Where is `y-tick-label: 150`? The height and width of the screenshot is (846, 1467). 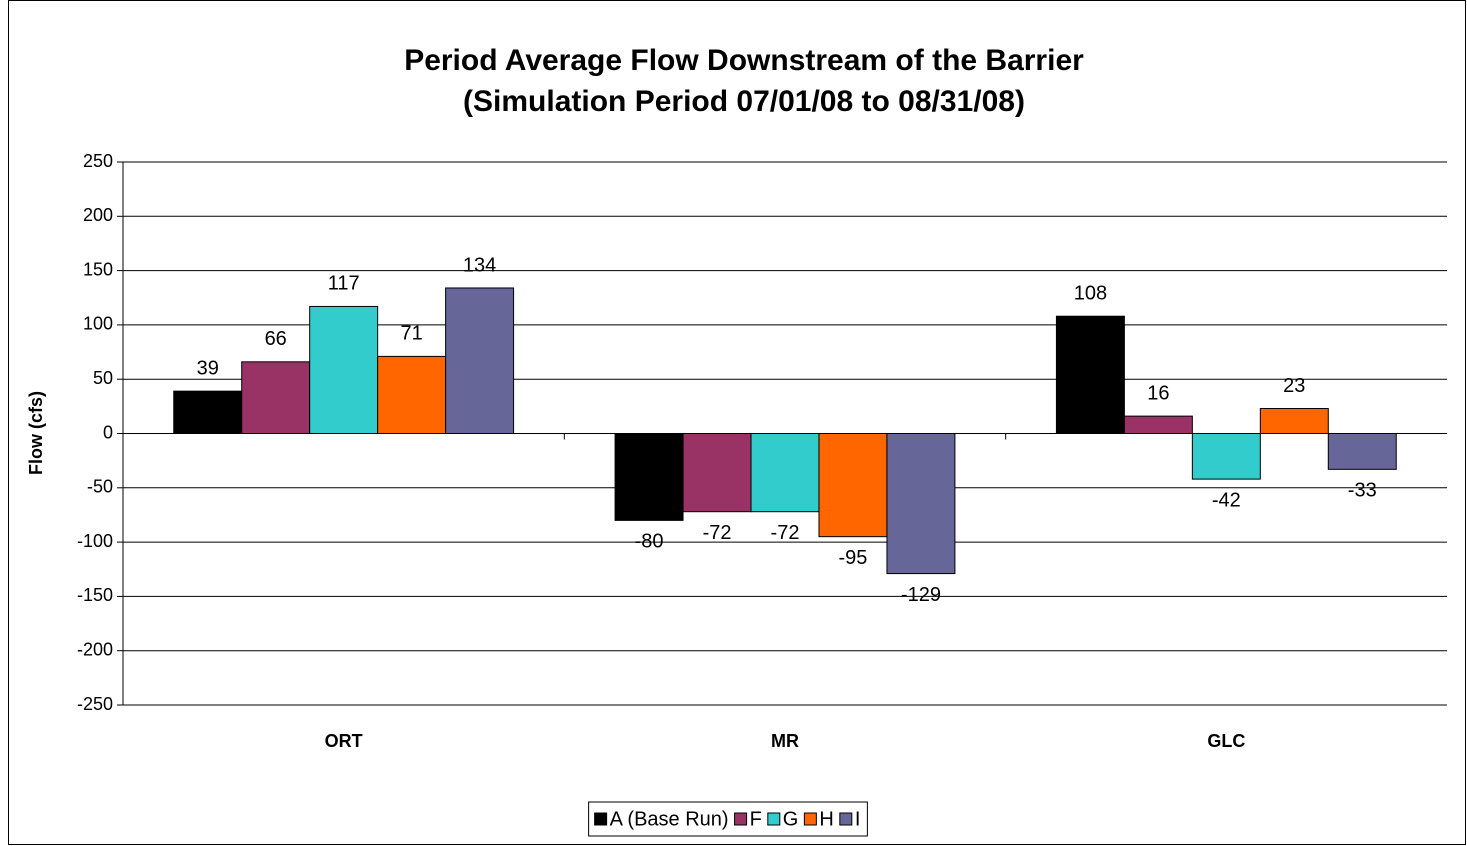
y-tick-label: 150 is located at coordinates (98, 269).